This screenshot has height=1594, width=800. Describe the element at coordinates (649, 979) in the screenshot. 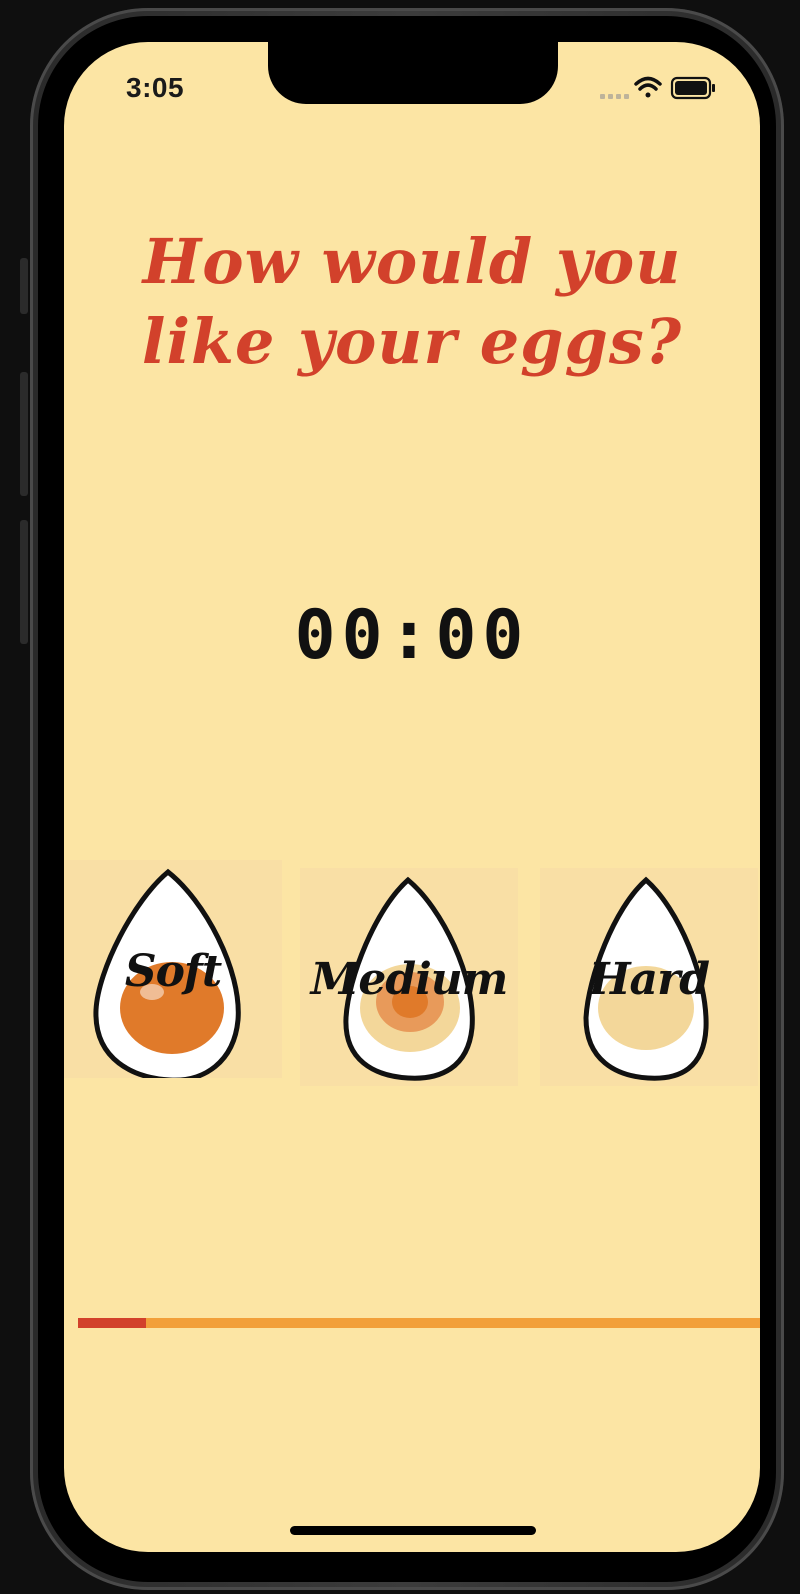

I see `egg-label-hard: Hard` at that location.